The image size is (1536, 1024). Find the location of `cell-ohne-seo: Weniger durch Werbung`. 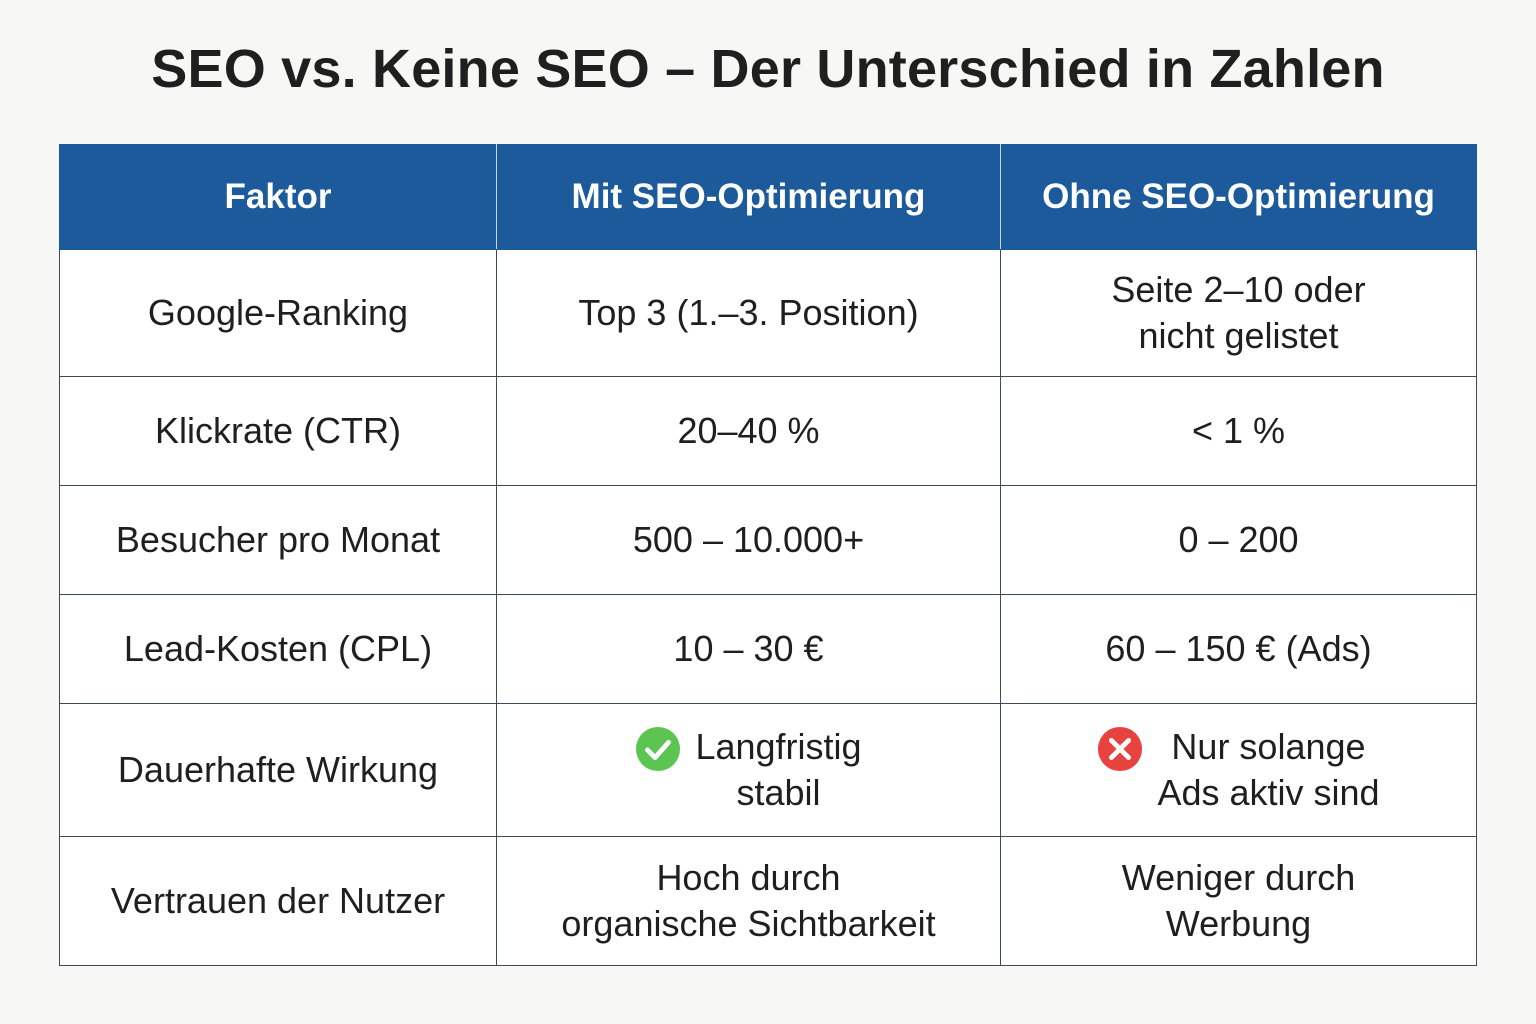

cell-ohne-seo: Weniger durch Werbung is located at coordinates (1238, 901).